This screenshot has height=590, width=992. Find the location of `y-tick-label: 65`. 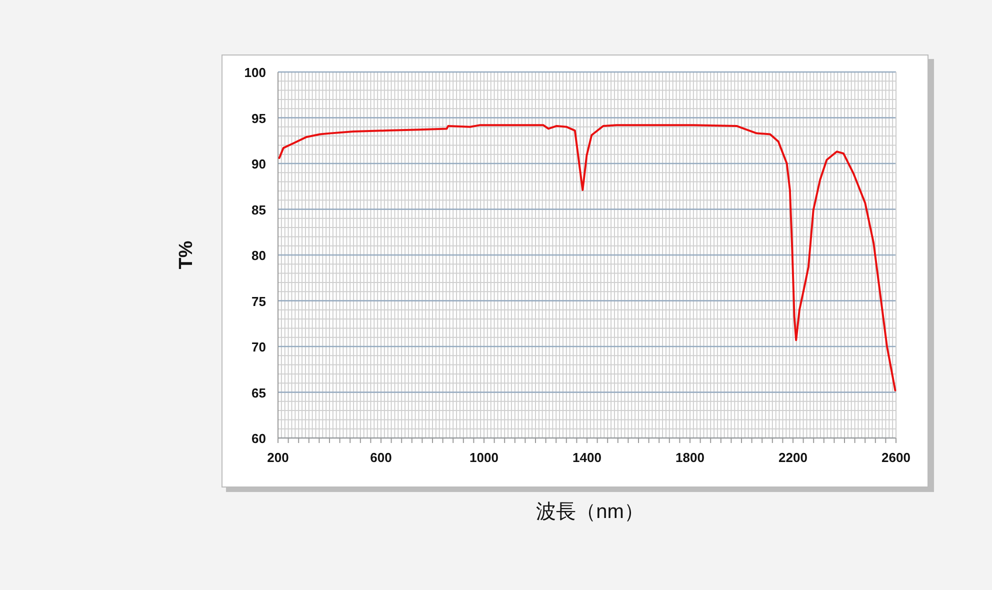

y-tick-label: 65 is located at coordinates (259, 392).